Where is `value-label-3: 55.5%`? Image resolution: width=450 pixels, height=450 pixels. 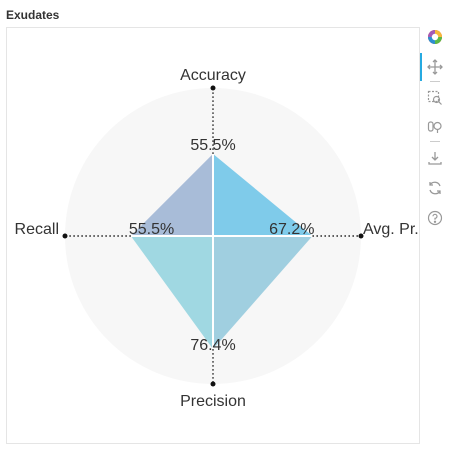 value-label-3: 55.5% is located at coordinates (151, 229).